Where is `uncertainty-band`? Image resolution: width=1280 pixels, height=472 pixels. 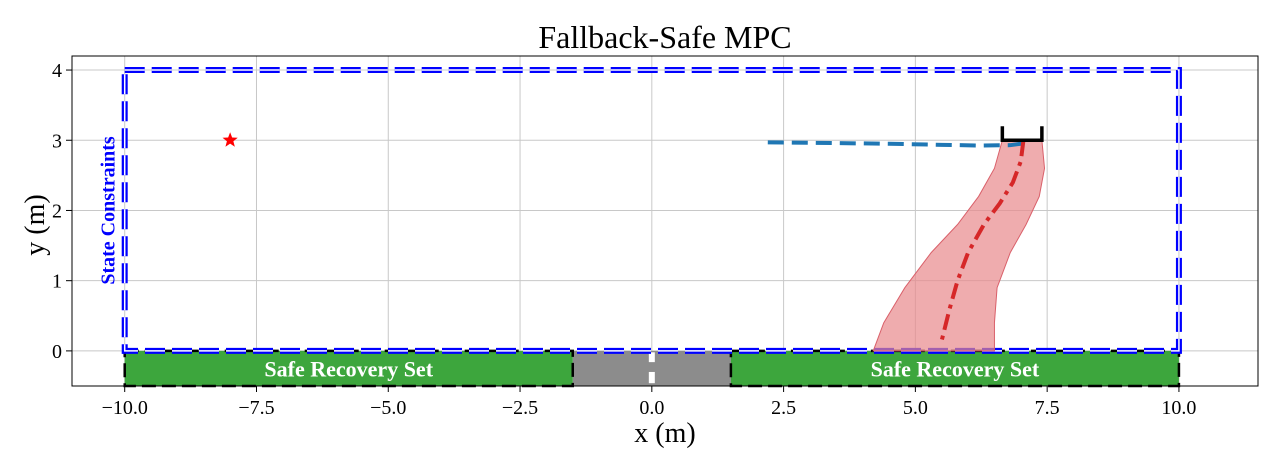 uncertainty-band is located at coordinates (959, 245).